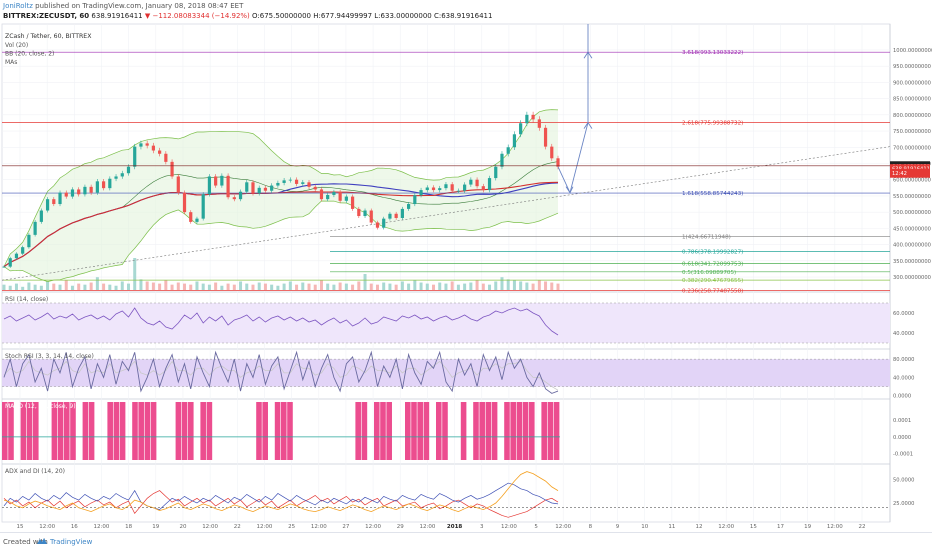  I want to click on stoch-d-line, so click(281, 375).